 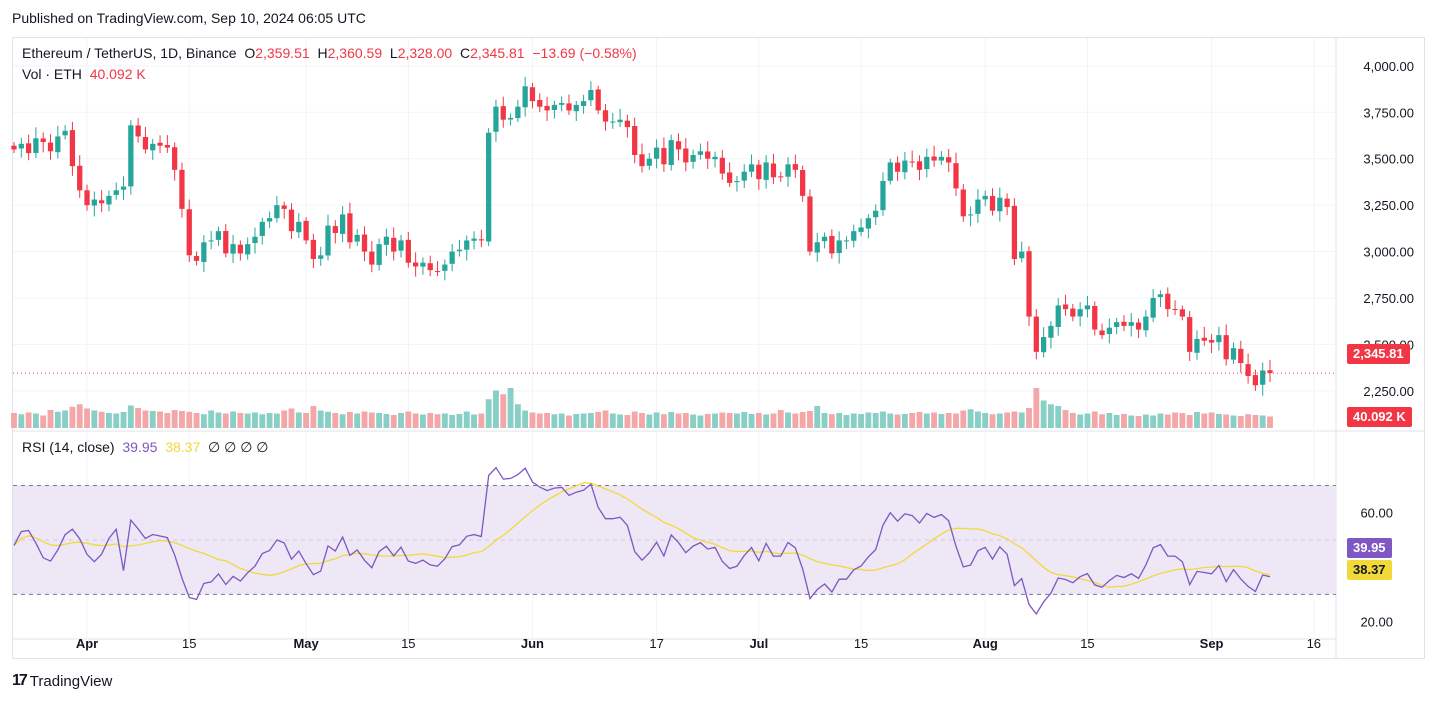 I want to click on rsi-tick-label: 60.00, so click(x=1376, y=513).